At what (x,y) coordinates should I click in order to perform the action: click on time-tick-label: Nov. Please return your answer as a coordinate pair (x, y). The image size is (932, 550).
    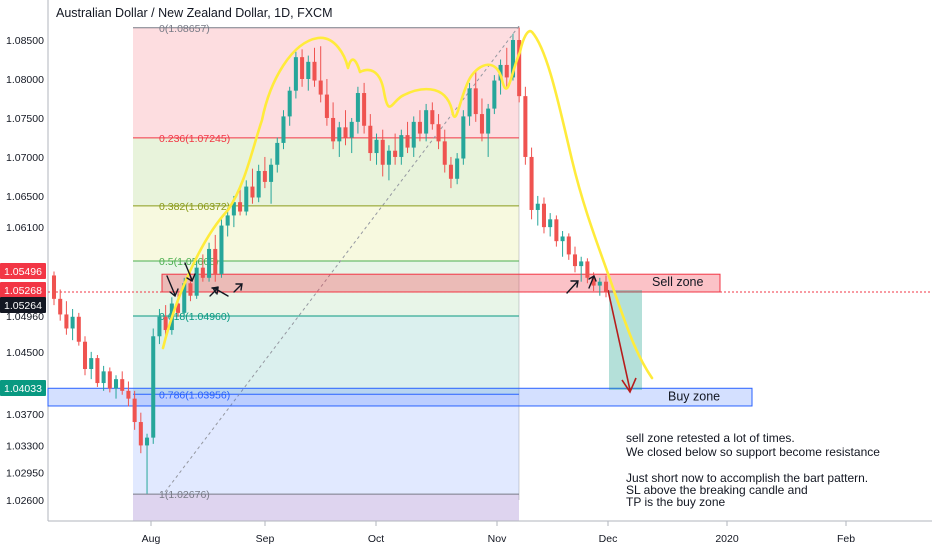
    Looking at the image, I should click on (497, 539).